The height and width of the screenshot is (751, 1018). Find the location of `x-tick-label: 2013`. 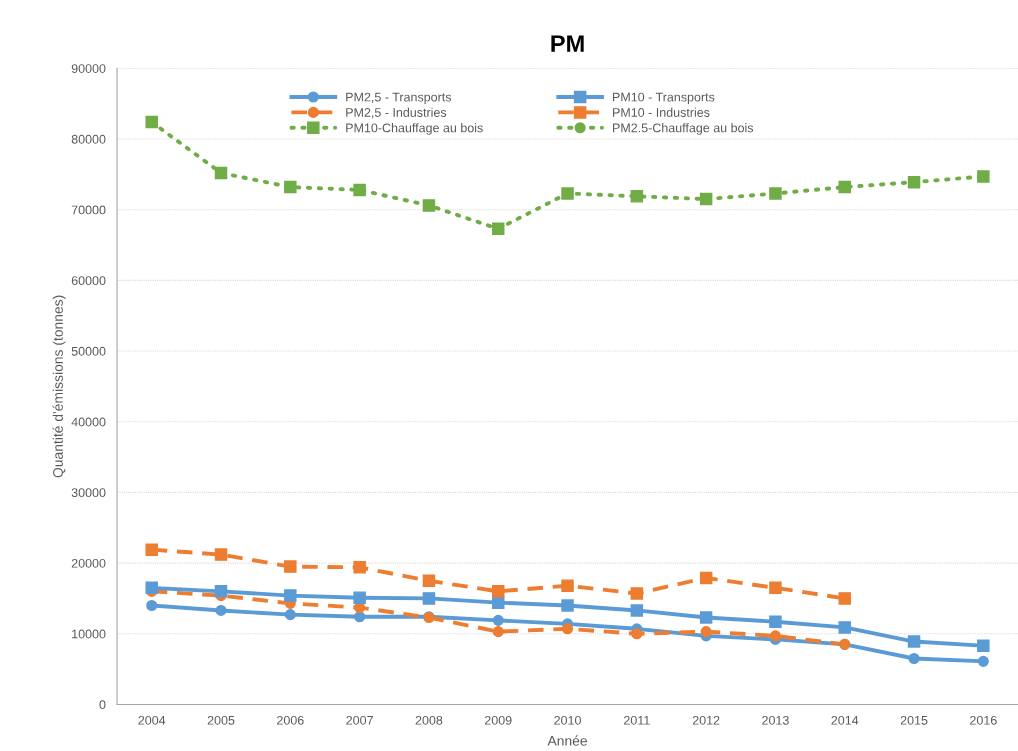

x-tick-label: 2013 is located at coordinates (775, 720).